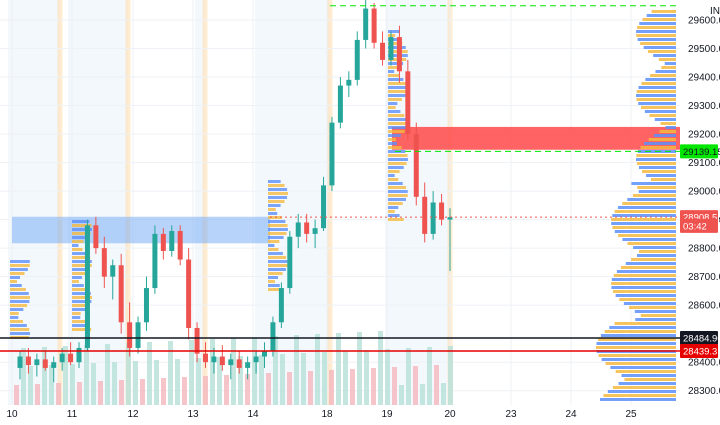 The image size is (720, 425). Describe the element at coordinates (536, 138) in the screenshot. I see `zone-supply` at that location.